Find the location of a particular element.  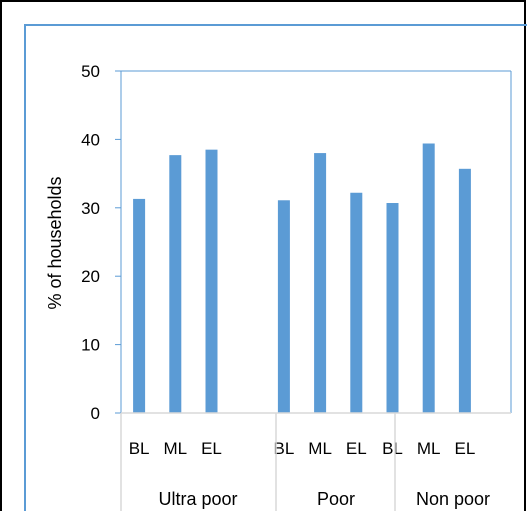

x-axis: BL ML EL BL ML EL BL ML EL Ultra poor Poor Non poor is located at coordinates (315, 461).